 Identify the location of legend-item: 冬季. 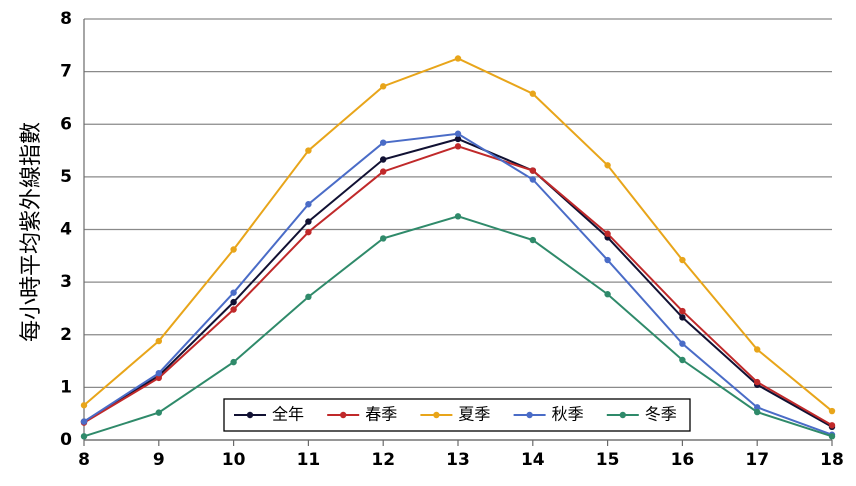
(641, 414).